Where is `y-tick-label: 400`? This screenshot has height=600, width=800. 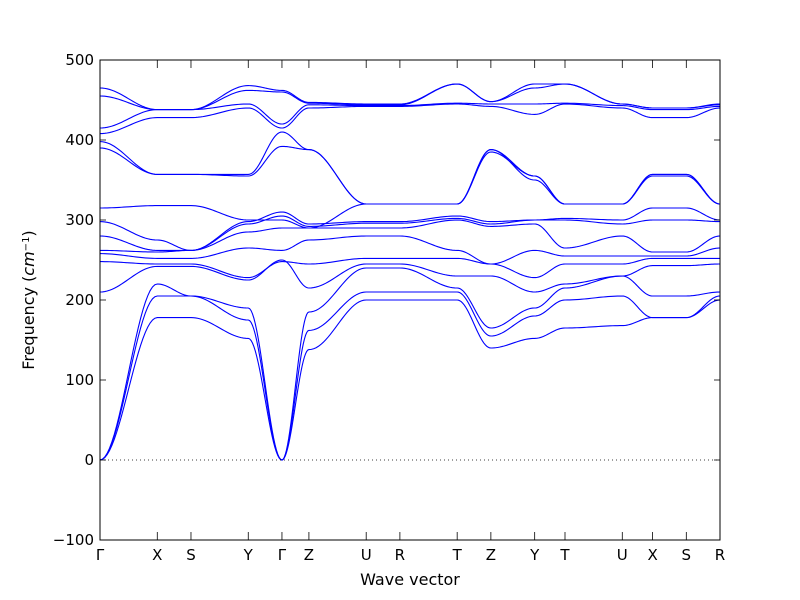 y-tick-label: 400 is located at coordinates (79, 140).